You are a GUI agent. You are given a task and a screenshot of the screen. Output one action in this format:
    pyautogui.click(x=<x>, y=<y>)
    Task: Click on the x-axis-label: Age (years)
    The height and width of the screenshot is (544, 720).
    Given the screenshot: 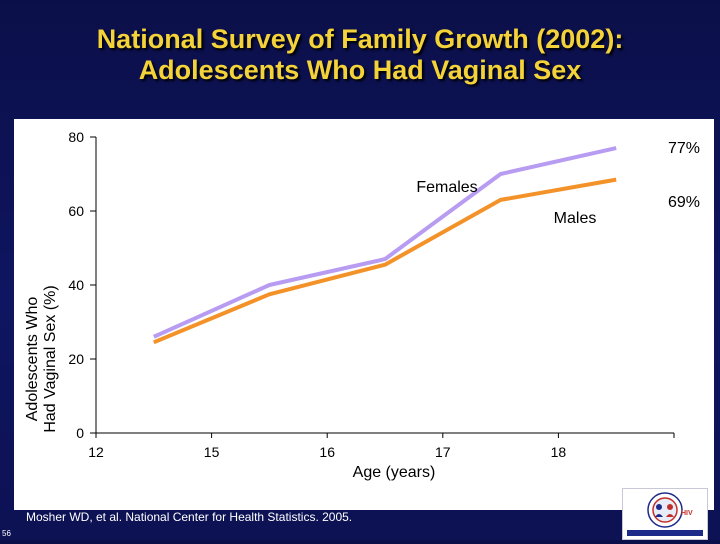 What is the action you would take?
    pyautogui.click(x=394, y=472)
    